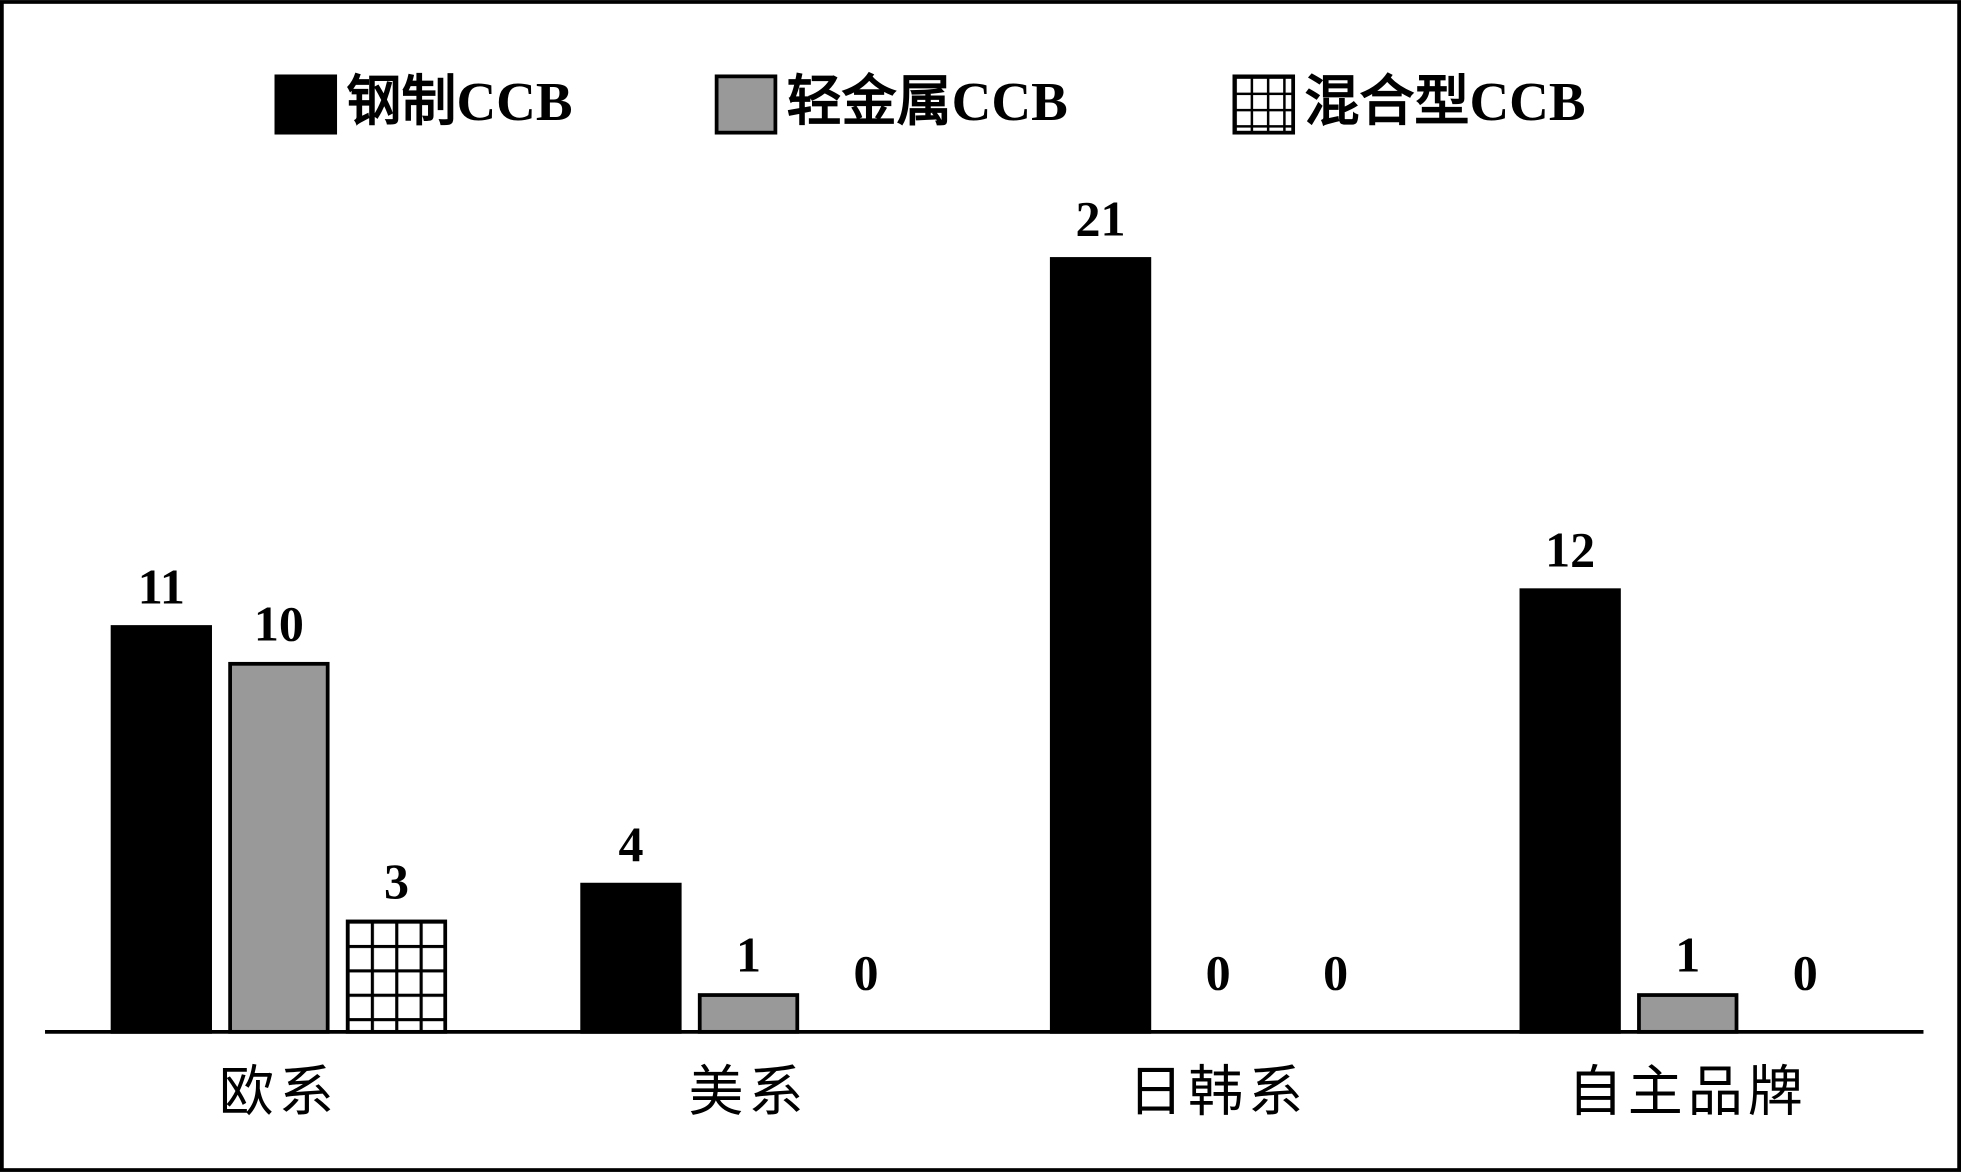 The width and height of the screenshot is (1961, 1172). I want to click on data-label: 12, so click(1570, 550).